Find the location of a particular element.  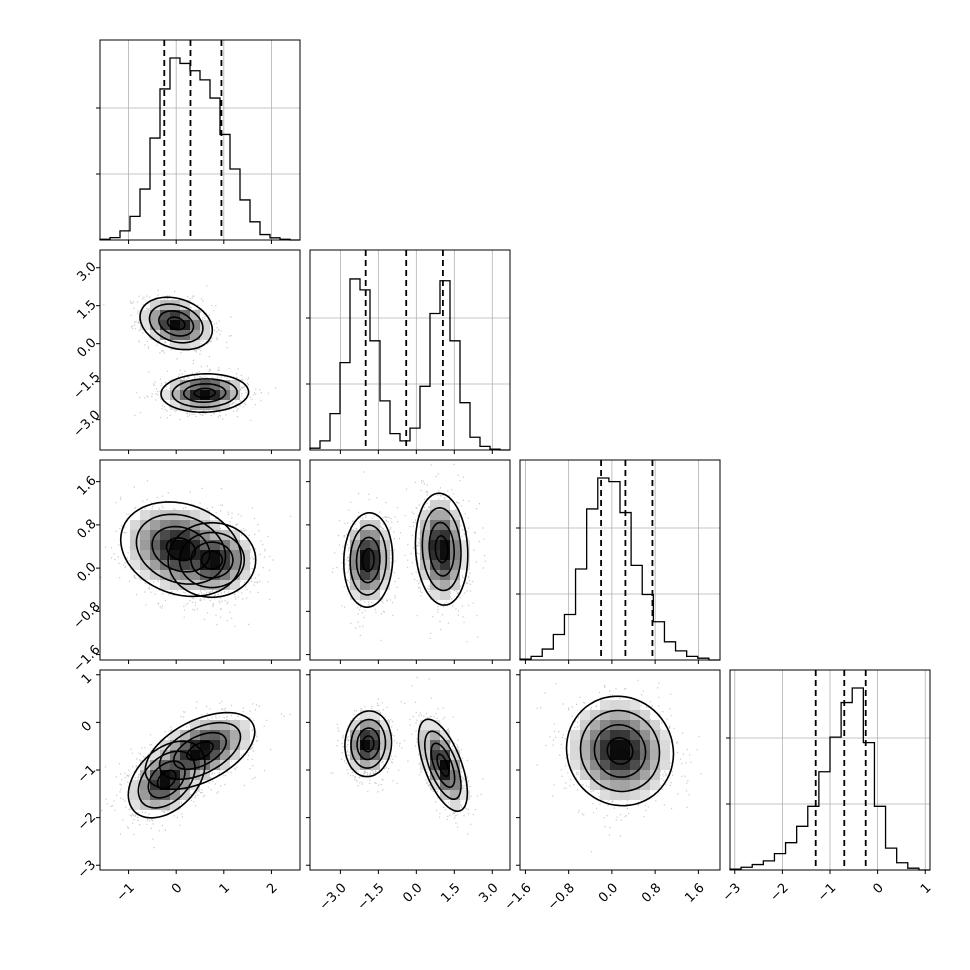

x-tick-label: −3 is located at coordinates (732, 893).